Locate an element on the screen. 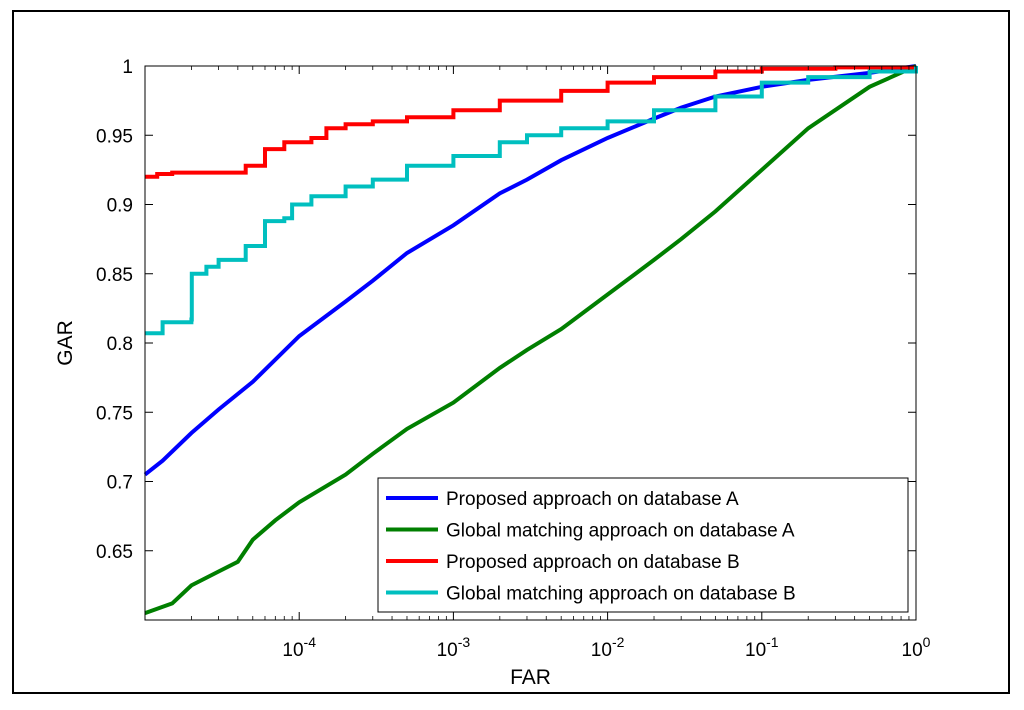  legend-box is located at coordinates (643, 545).